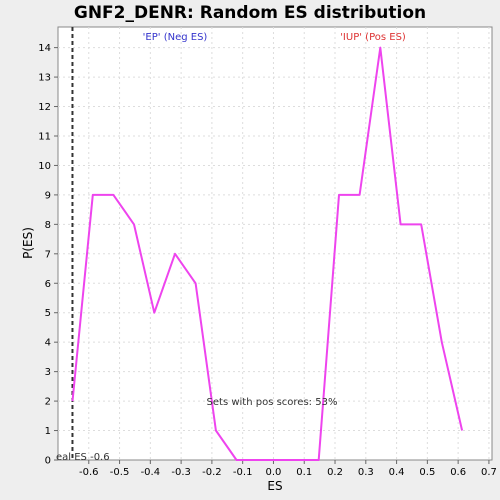 The width and height of the screenshot is (500, 500). I want to click on reference-line-label: eal ES -0.6, so click(83, 457).